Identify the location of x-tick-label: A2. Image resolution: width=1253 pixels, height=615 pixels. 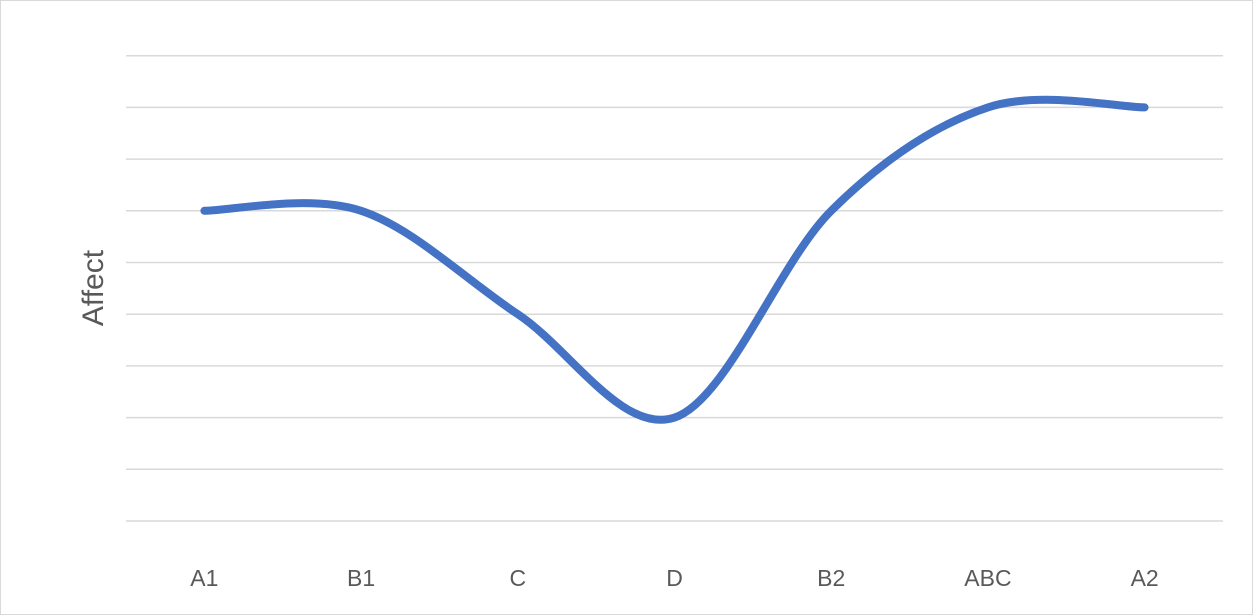
(1145, 578).